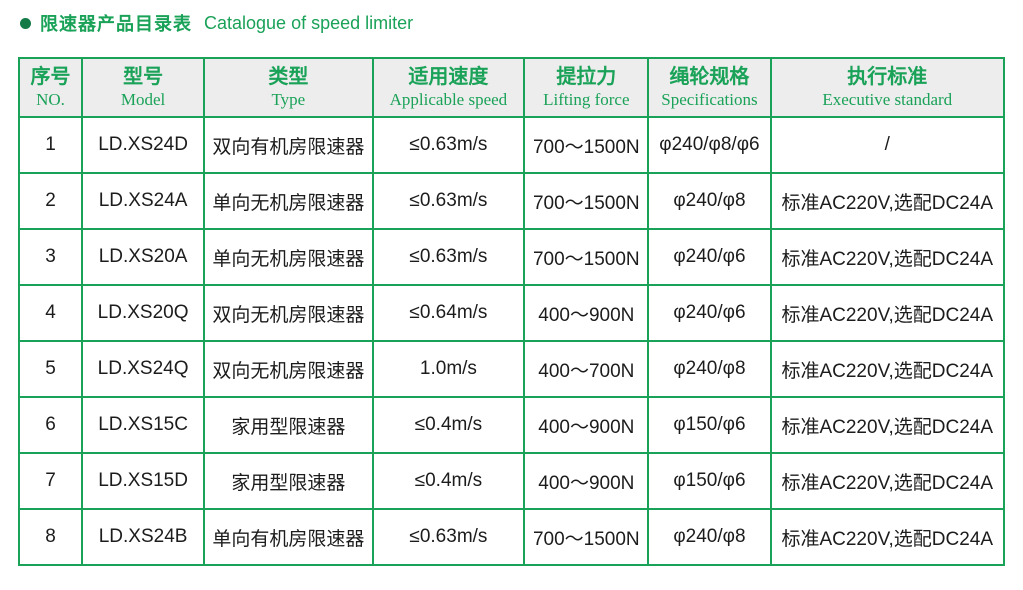 The image size is (1023, 590). I want to click on table-cell: 400～700N, so click(586, 369).